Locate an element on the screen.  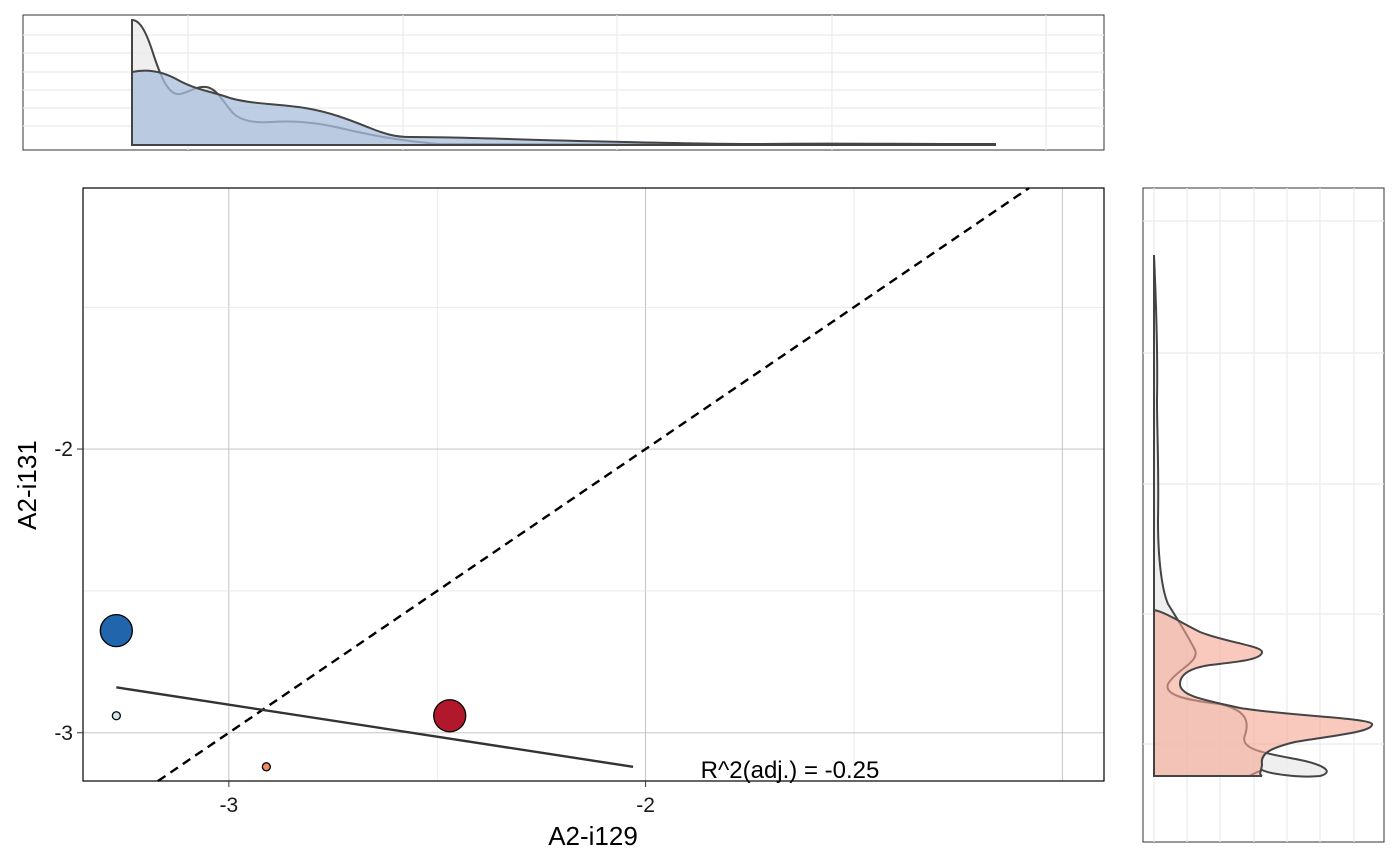
y-tick-label: -3 is located at coordinates (63, 733).